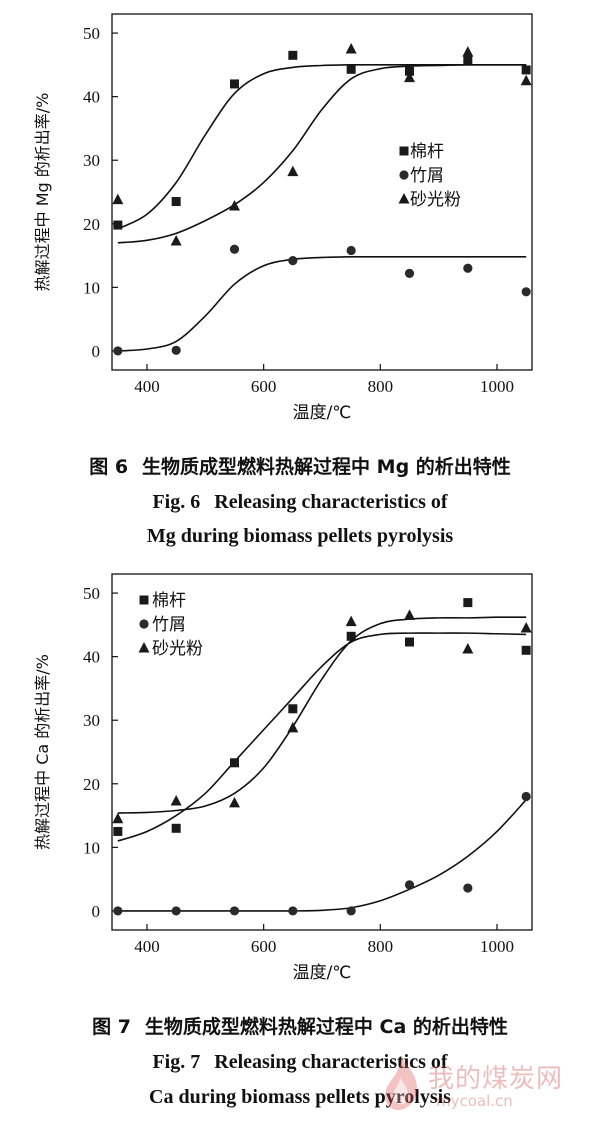 The image size is (600, 1123). What do you see at coordinates (300, 536) in the screenshot?
I see `figure-6-caption-en-line2: Mg during biomass pellets pyrolysis` at bounding box center [300, 536].